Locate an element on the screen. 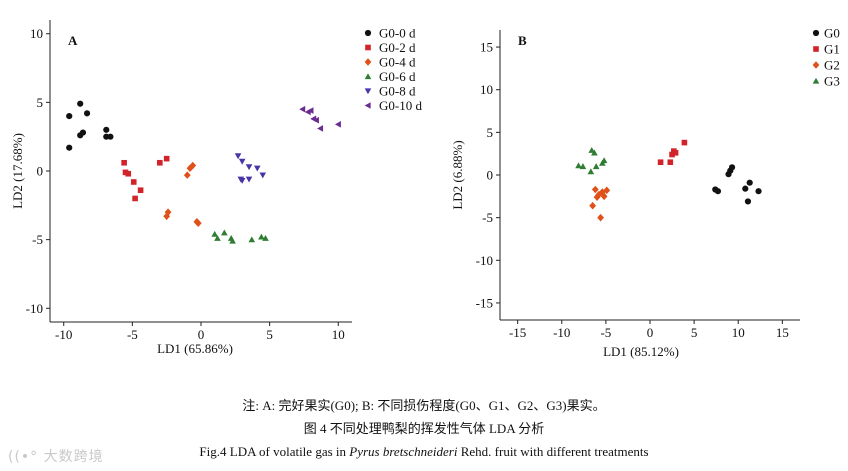 This screenshot has height=471, width=848. legend-marker-triangle-down is located at coordinates (368, 91).